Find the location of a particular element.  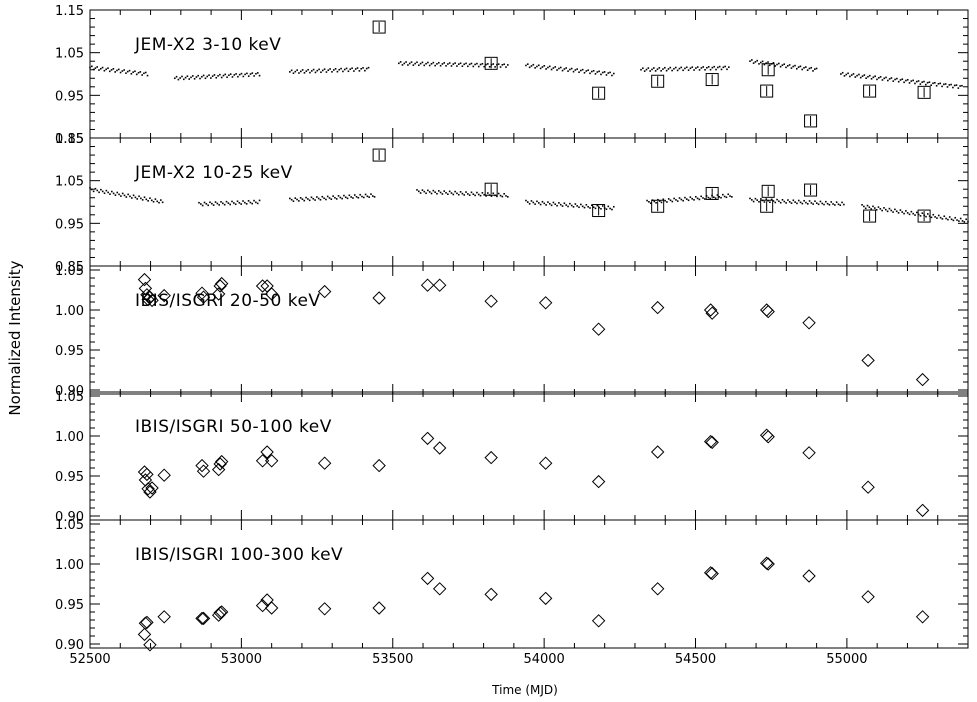

x-tick-label: 55000 is located at coordinates (846, 659).